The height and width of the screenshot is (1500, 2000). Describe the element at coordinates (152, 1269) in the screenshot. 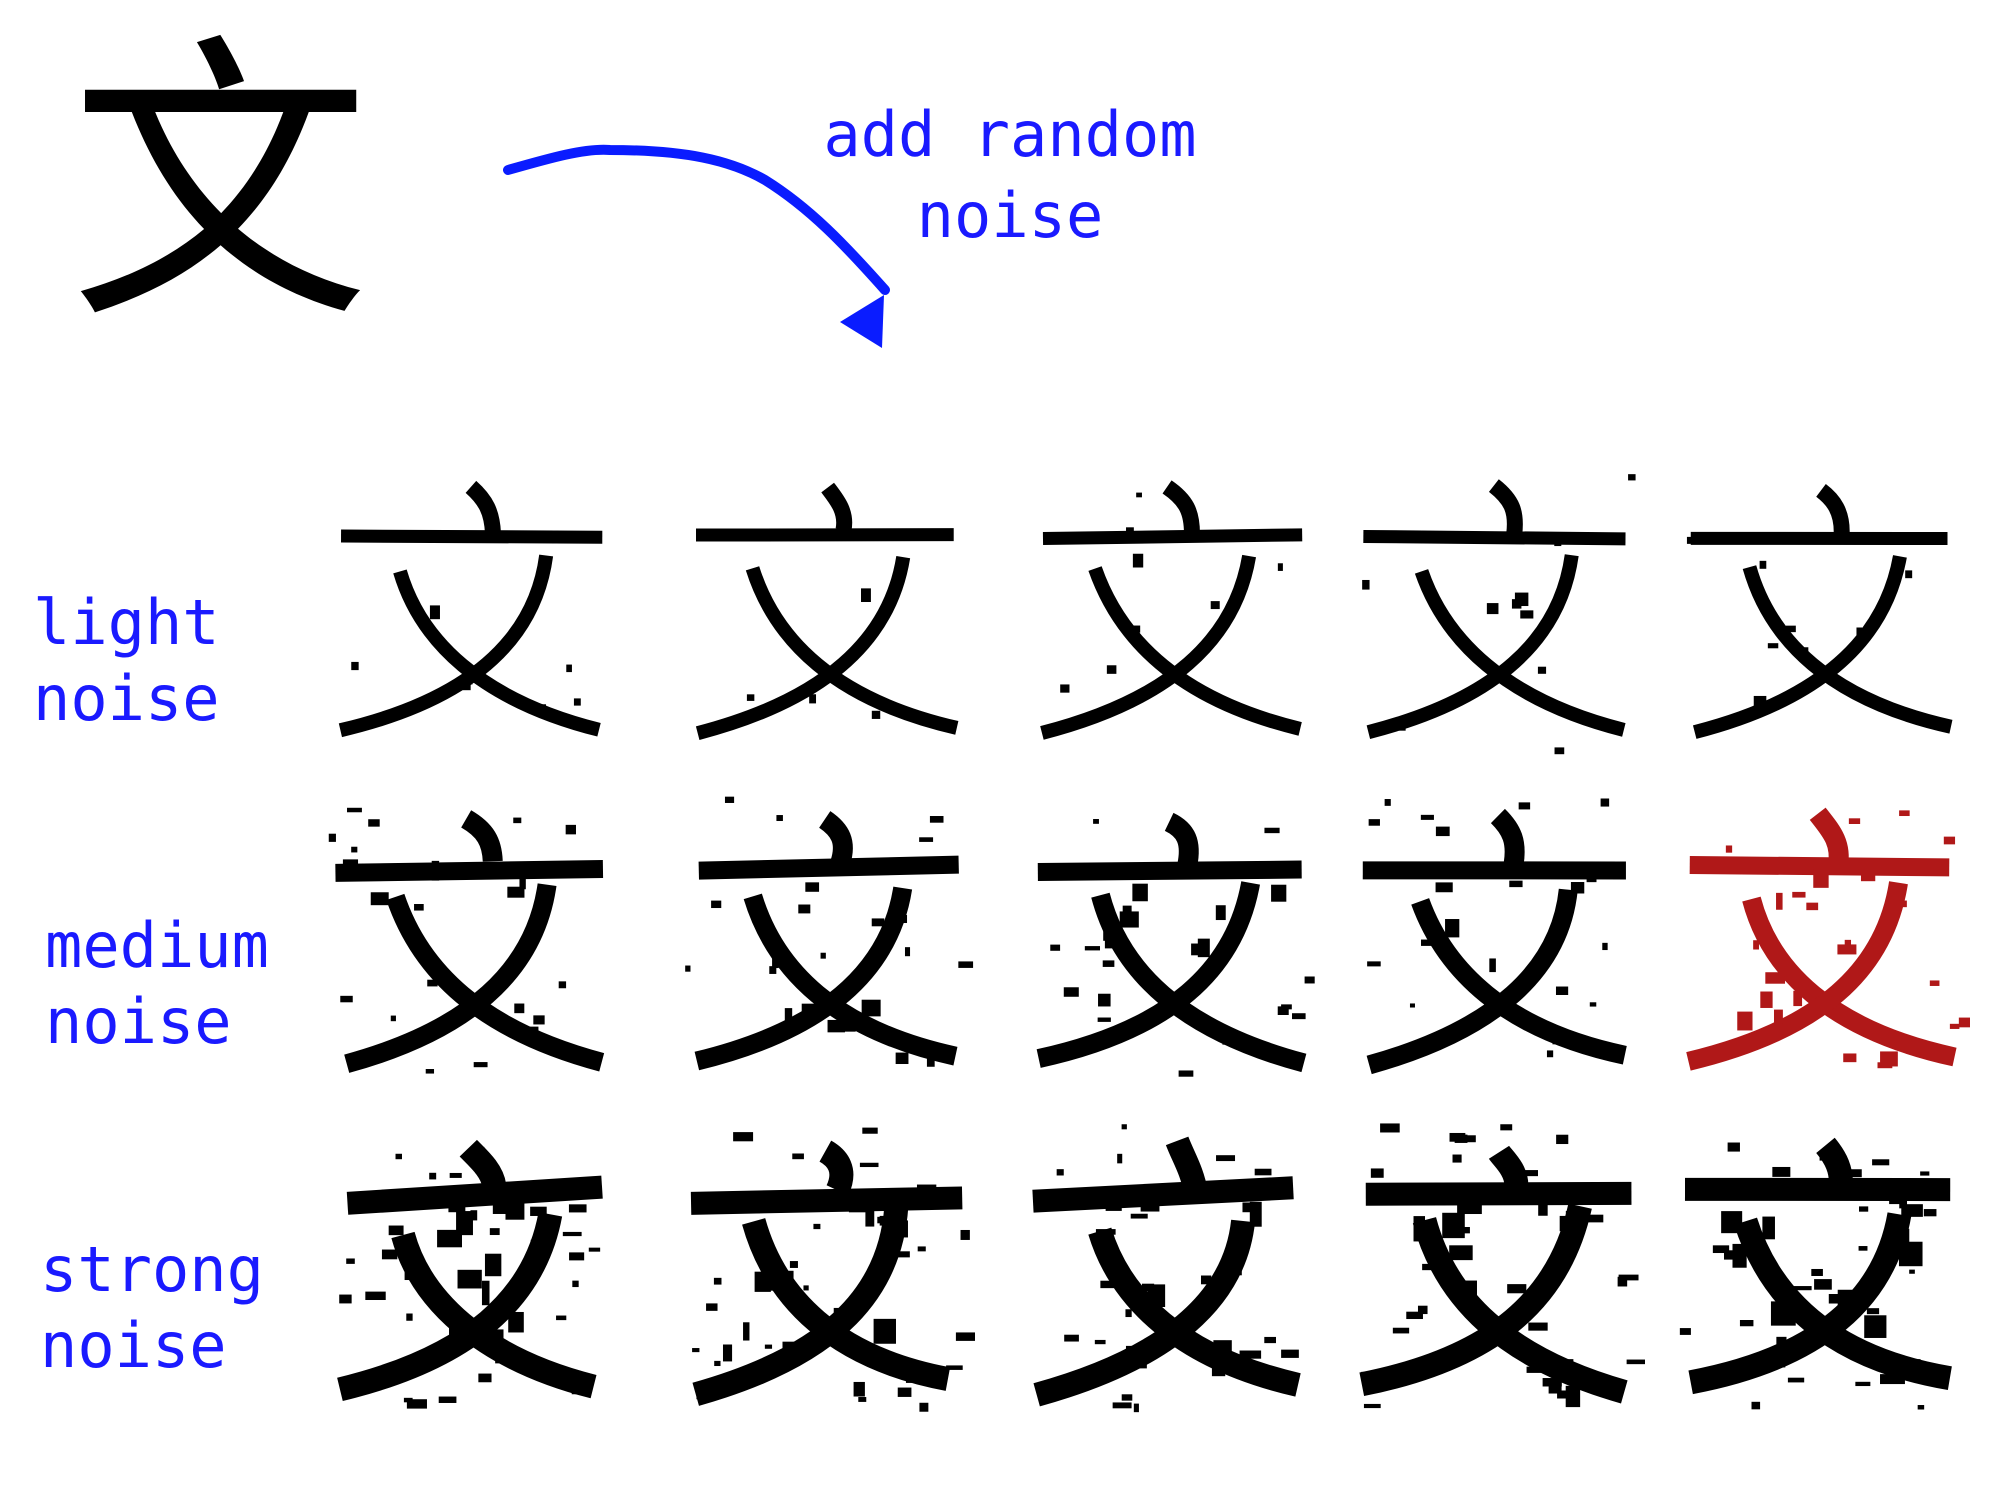

I see `row-label-strong-line-1: strong` at that location.